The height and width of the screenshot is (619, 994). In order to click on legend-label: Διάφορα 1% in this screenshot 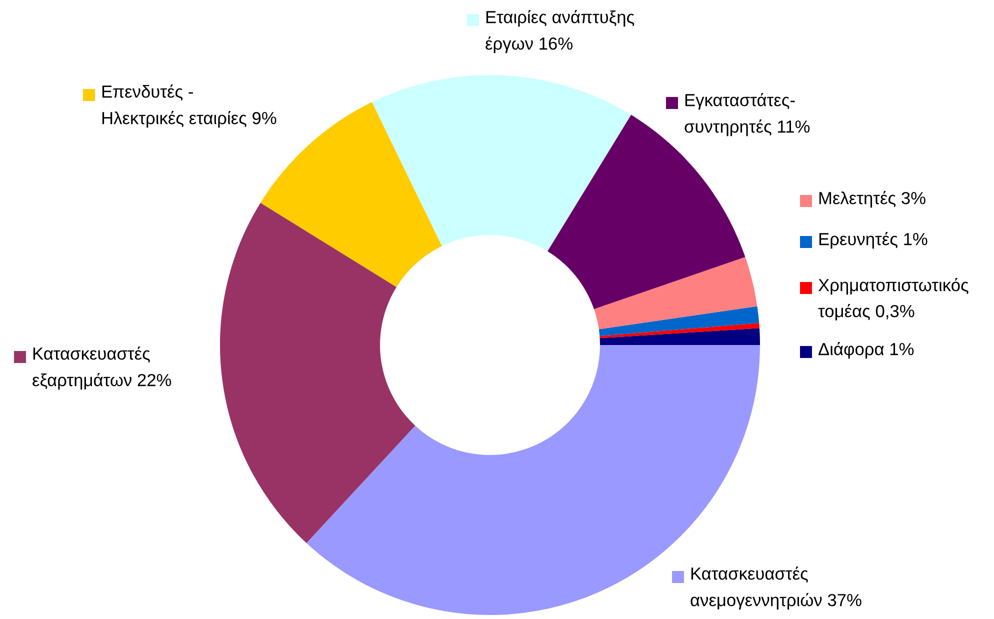, I will do `click(866, 350)`.